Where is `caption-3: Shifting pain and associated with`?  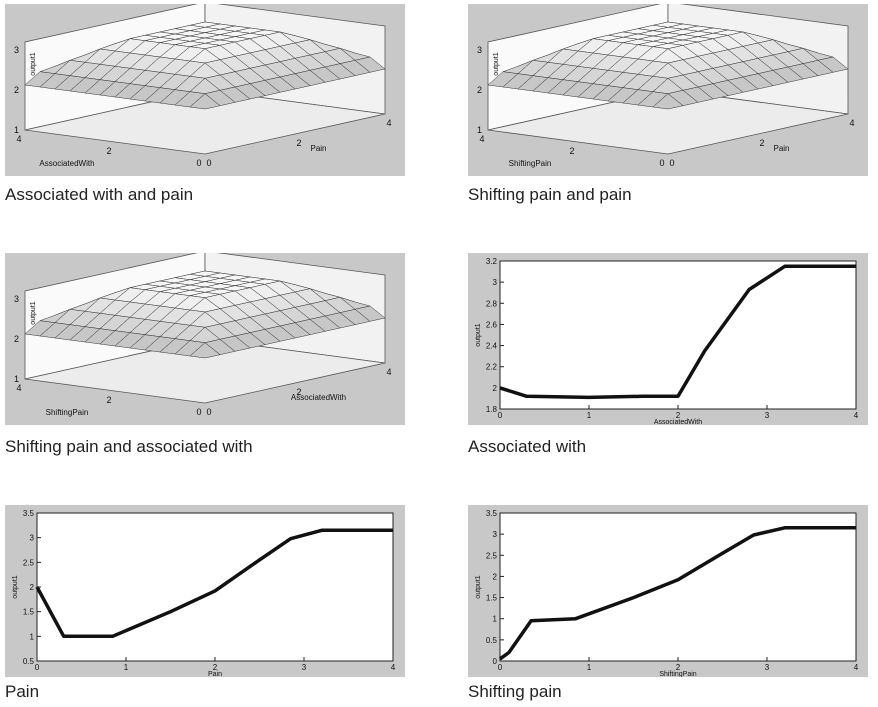
caption-3: Shifting pain and associated with is located at coordinates (129, 446).